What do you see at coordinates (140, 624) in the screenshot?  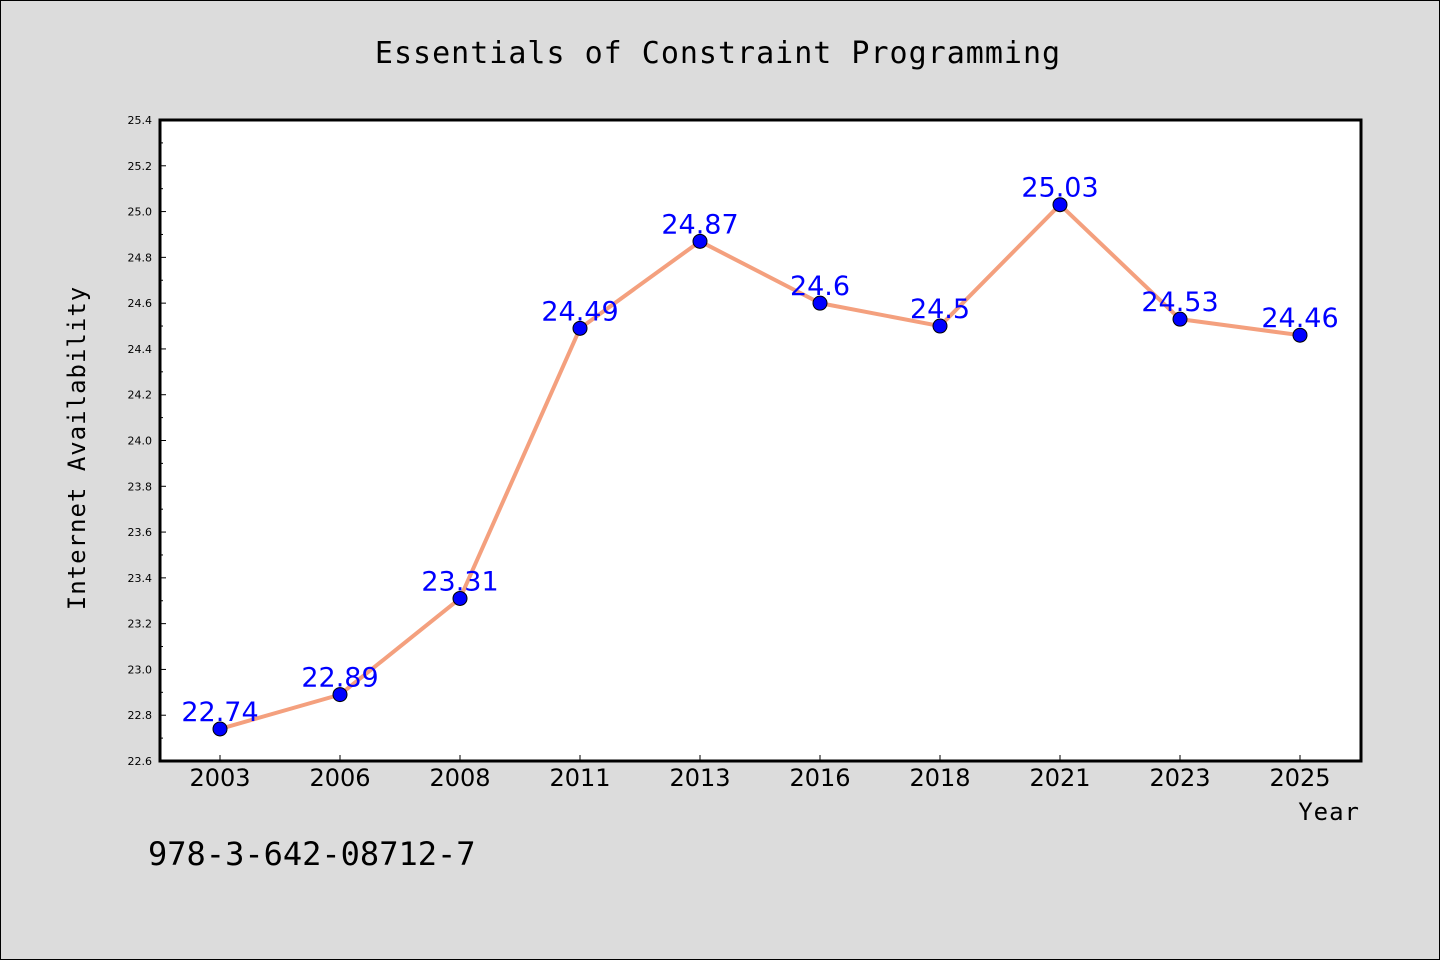 I see `y-tick-label: 23.2` at bounding box center [140, 624].